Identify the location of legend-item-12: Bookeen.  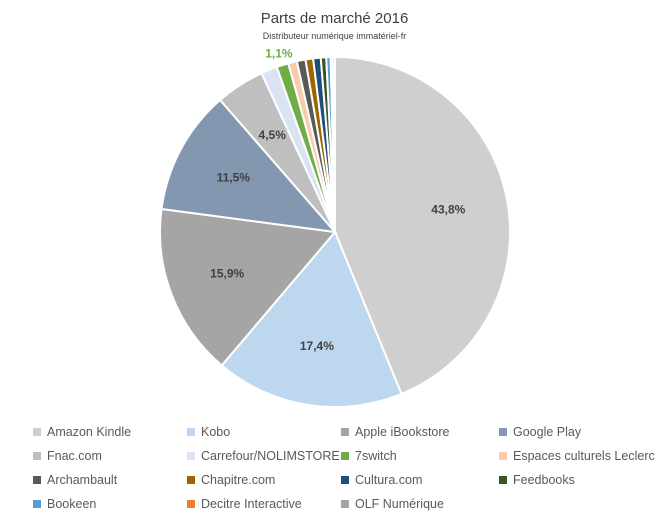
(110, 504).